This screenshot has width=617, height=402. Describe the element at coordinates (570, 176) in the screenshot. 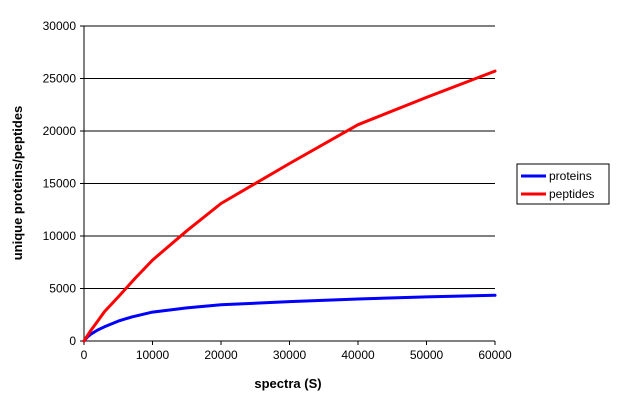

I see `legend-label-proteins: proteins` at that location.